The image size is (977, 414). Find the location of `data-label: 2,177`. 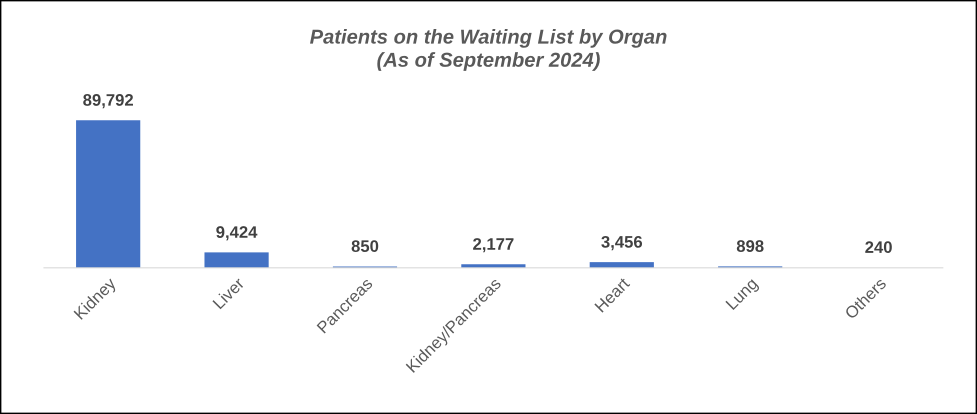

data-label: 2,177 is located at coordinates (493, 245).